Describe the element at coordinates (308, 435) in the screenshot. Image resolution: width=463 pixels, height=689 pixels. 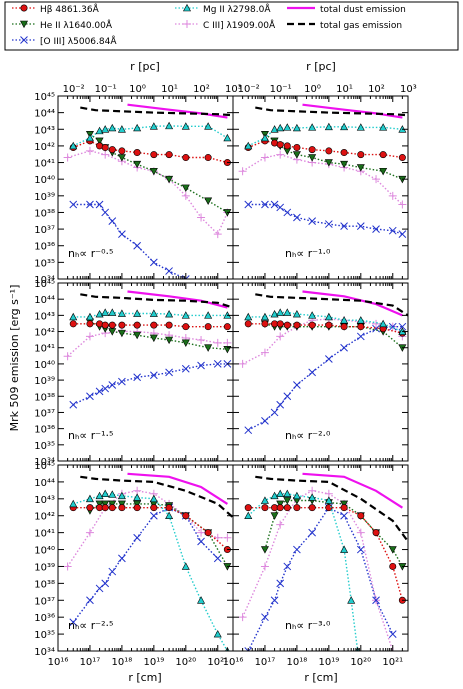
I see `panel-annotation: nₕ∝ r⁻²·⁰` at that location.